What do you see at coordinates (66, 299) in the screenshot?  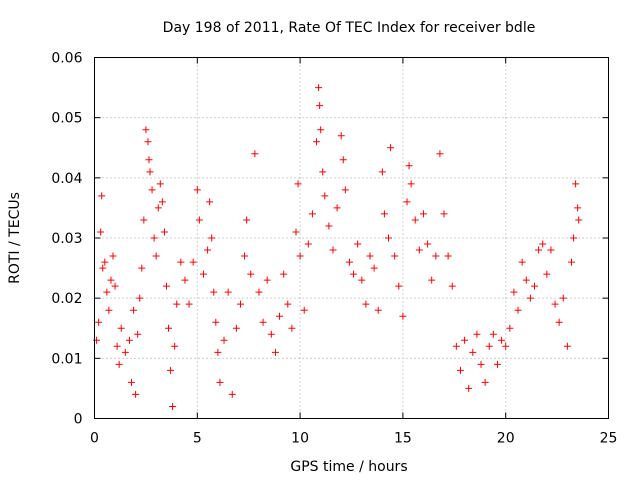 I see `y-tick-label: 0.02` at bounding box center [66, 299].